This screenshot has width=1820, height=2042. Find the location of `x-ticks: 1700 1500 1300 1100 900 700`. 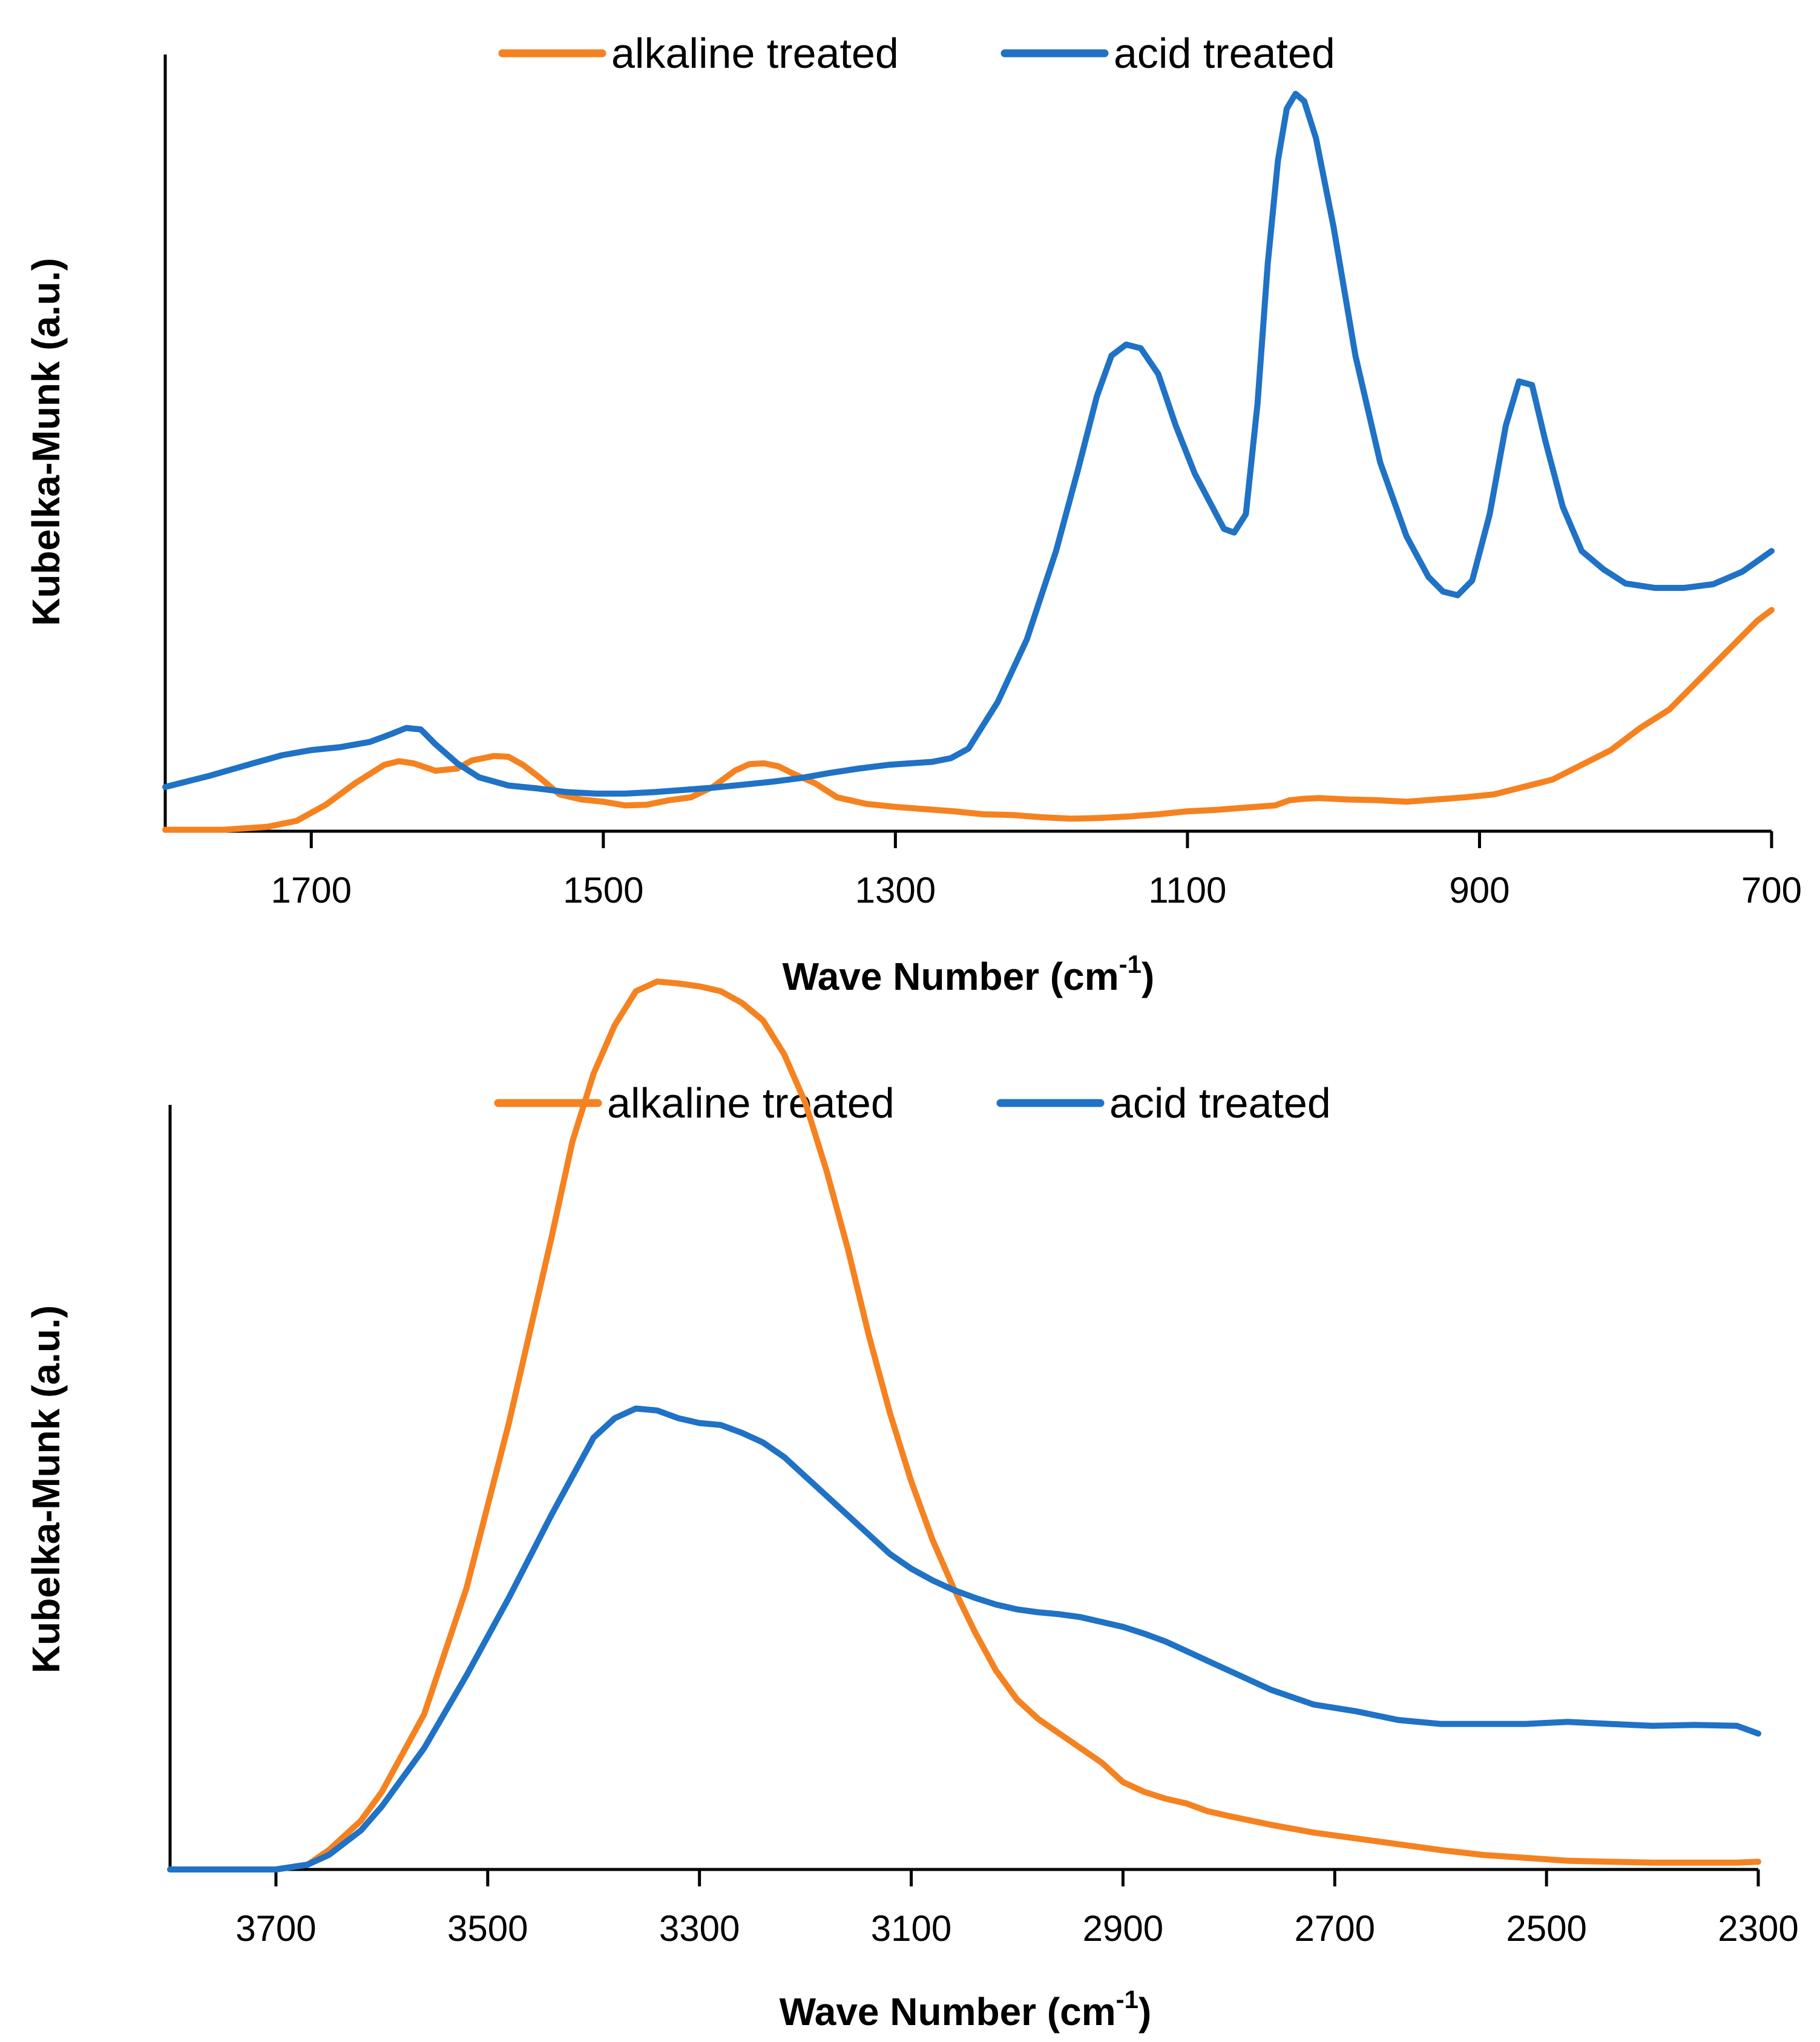

x-ticks: 1700 1500 1300 1100 900 700 is located at coordinates (1036, 871).